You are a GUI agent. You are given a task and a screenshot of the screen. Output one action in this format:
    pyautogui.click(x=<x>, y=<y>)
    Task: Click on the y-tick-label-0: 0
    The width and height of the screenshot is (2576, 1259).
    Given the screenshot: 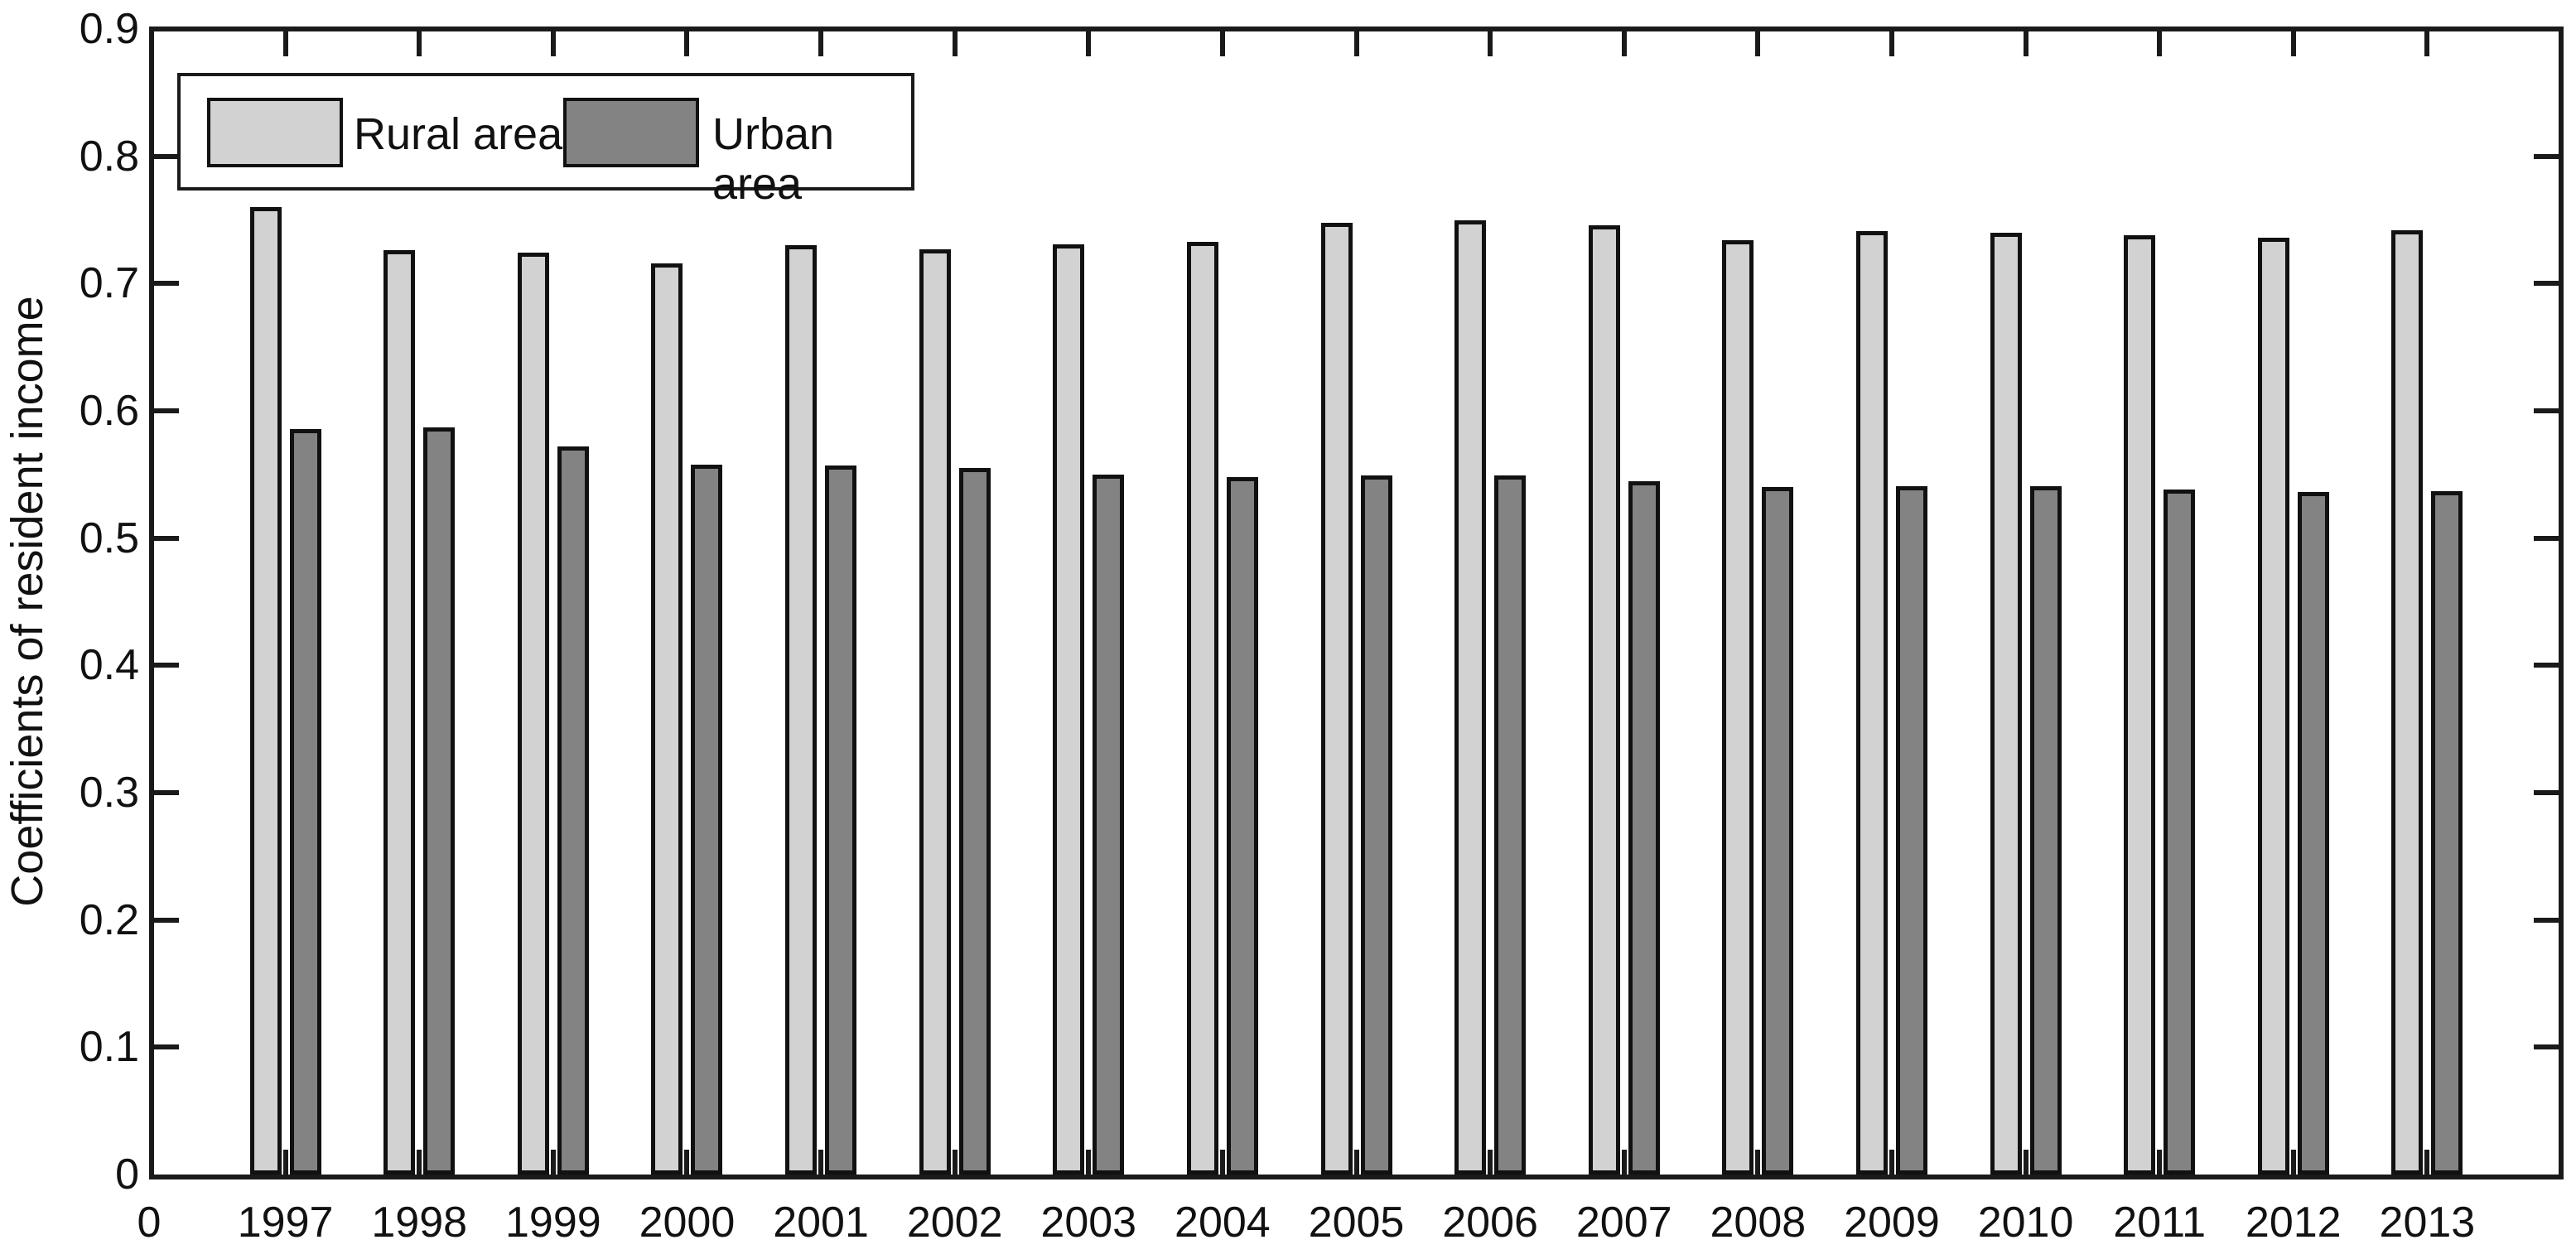 What is the action you would take?
    pyautogui.click(x=127, y=1174)
    